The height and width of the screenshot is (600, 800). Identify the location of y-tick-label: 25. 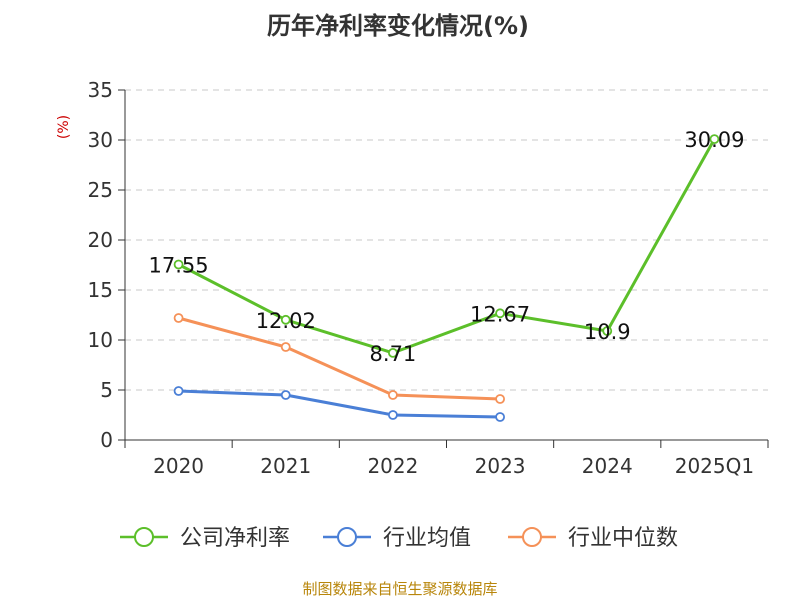
(100, 190).